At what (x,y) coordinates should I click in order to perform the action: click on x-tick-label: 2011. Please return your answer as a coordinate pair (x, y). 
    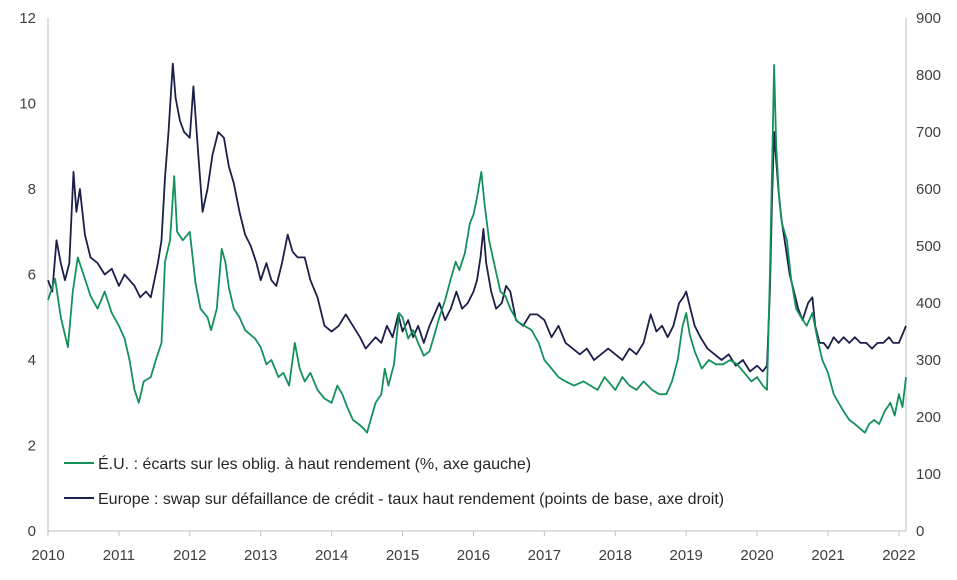
    Looking at the image, I should click on (119, 555).